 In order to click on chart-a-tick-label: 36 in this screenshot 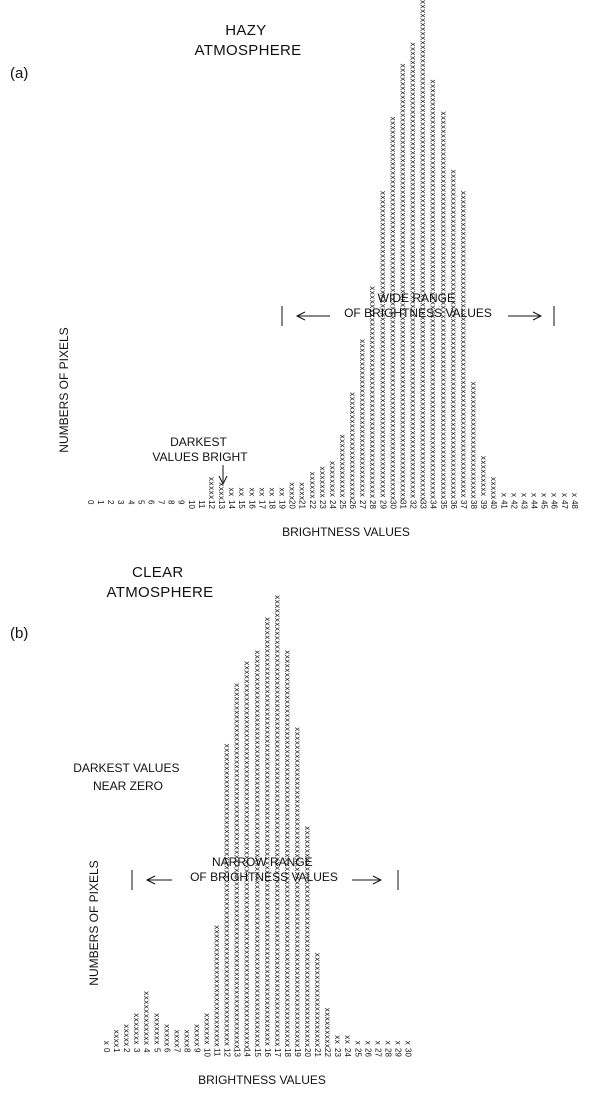, I will do `click(453, 504)`.